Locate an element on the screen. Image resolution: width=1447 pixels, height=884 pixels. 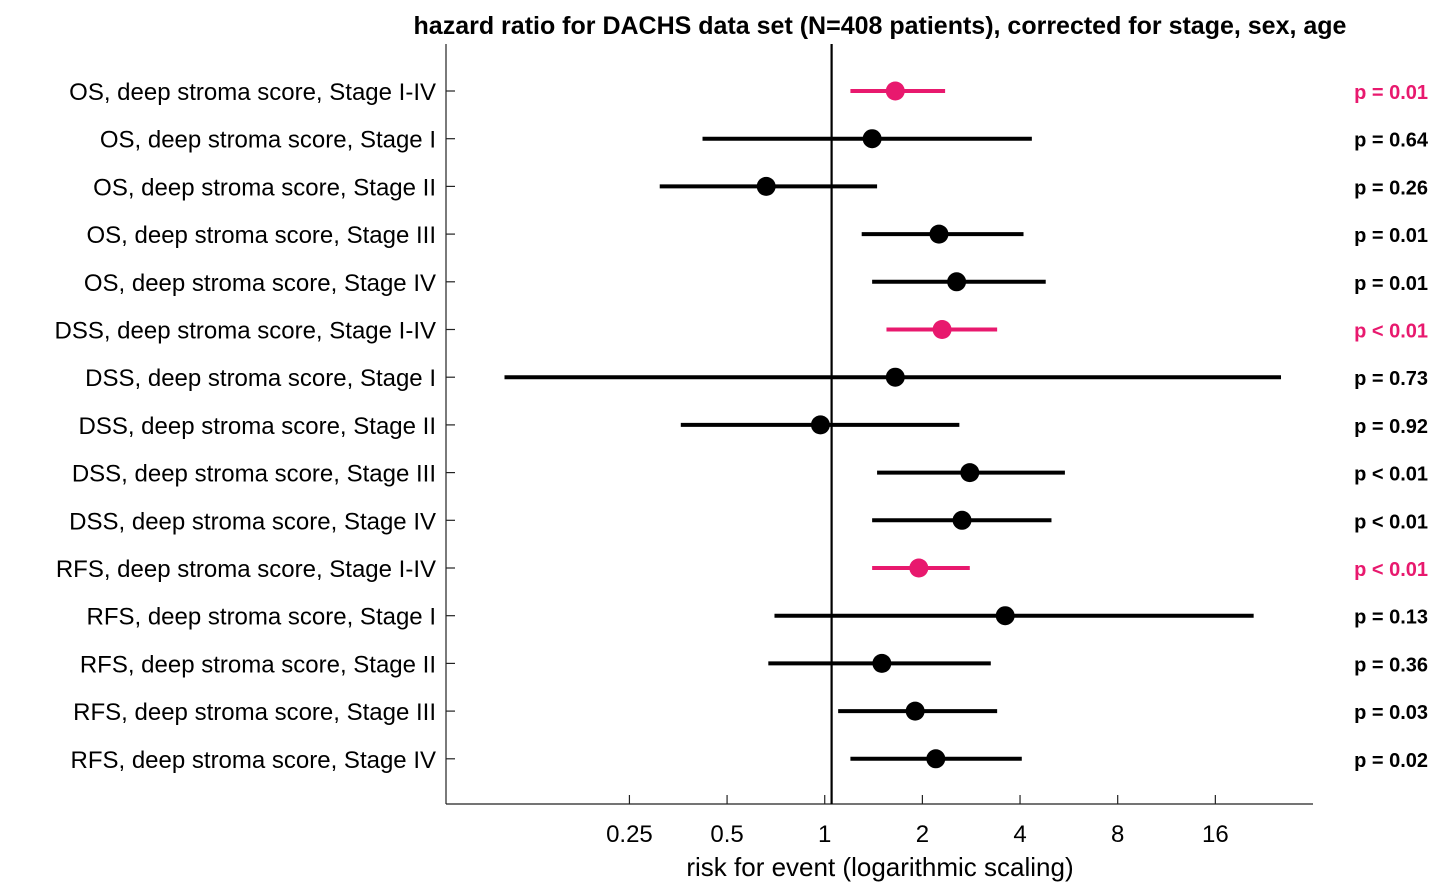
forest-row: OS, deep stroma score, Stage II p = 0.26 is located at coordinates (760, 187).